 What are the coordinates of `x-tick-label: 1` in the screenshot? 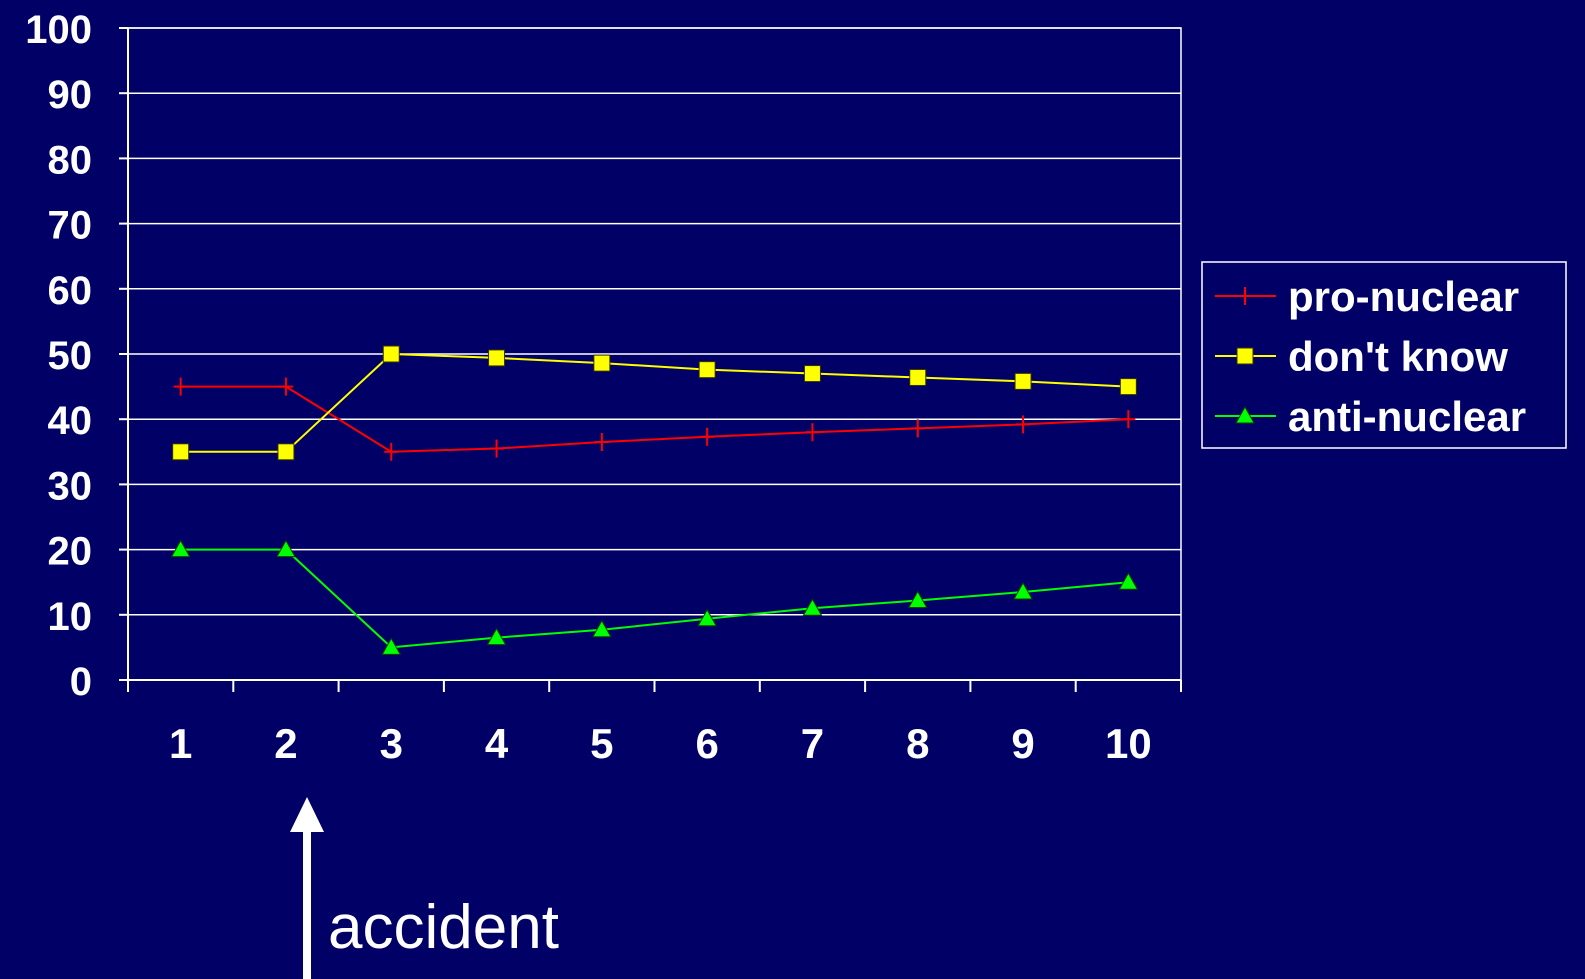 It's located at (180, 743).